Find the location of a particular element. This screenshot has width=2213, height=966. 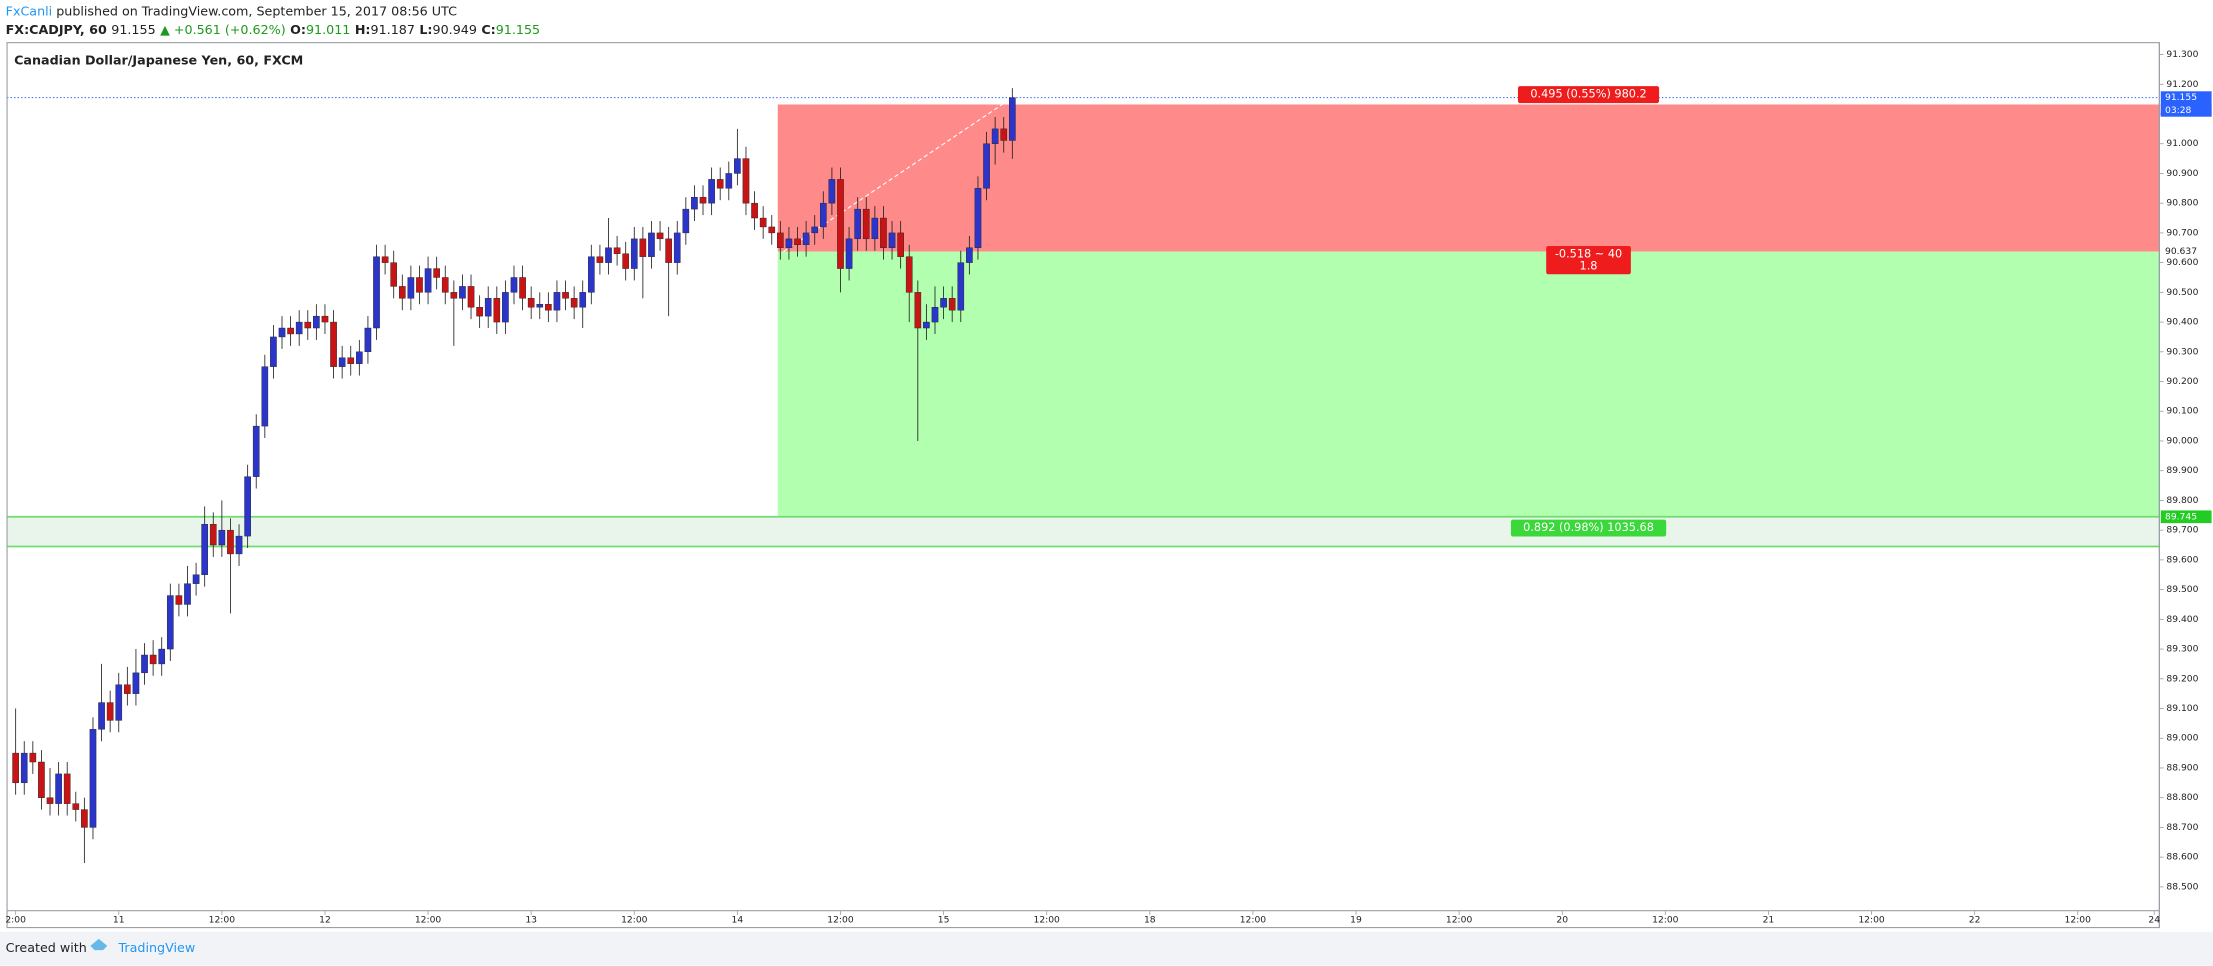

y-tick-label: 89.000 is located at coordinates (2182, 738).